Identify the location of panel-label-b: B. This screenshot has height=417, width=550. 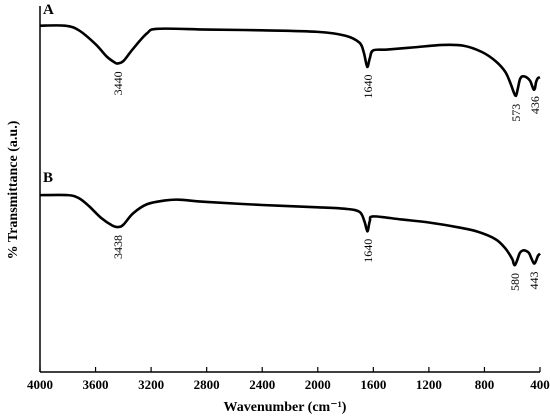
(48, 178).